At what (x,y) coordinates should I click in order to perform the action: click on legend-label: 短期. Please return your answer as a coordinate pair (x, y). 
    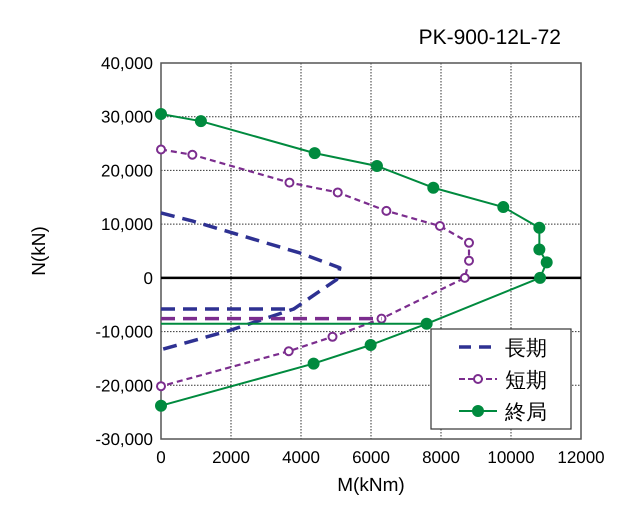
    Looking at the image, I should click on (526, 380).